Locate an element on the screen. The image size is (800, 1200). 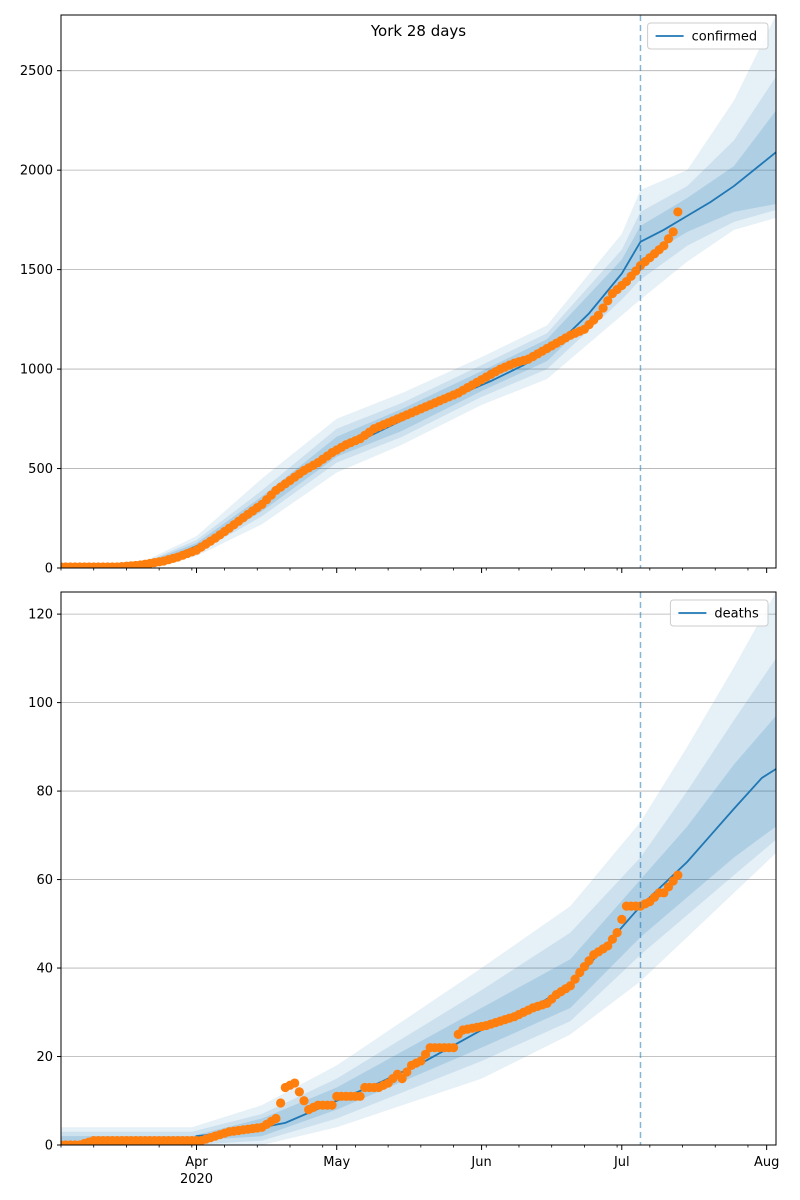
legend-label: deaths is located at coordinates (736, 614).